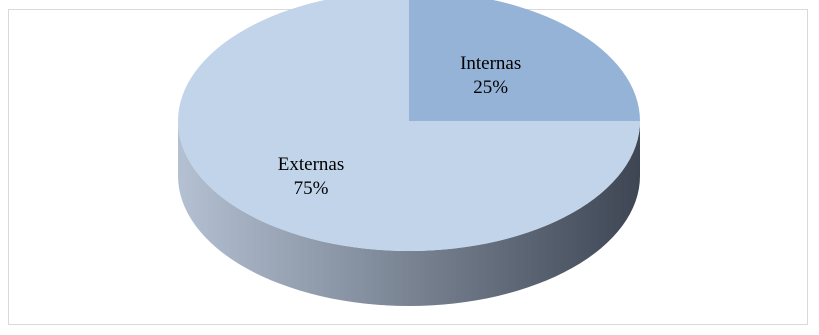  I want to click on data-label-externas-name: Externas, so click(311, 164).